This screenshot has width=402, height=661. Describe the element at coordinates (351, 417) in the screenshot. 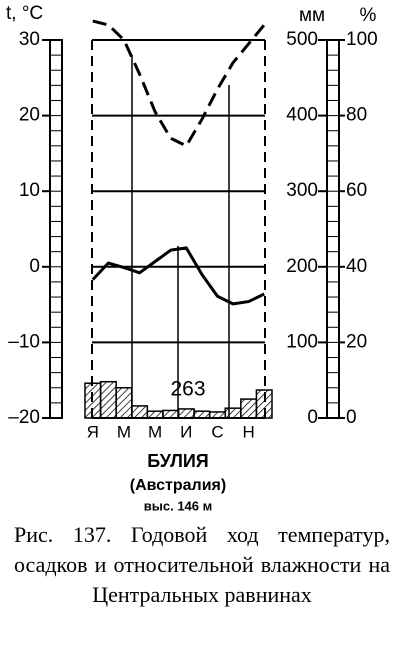

I see `y3-tick-label: 0` at that location.